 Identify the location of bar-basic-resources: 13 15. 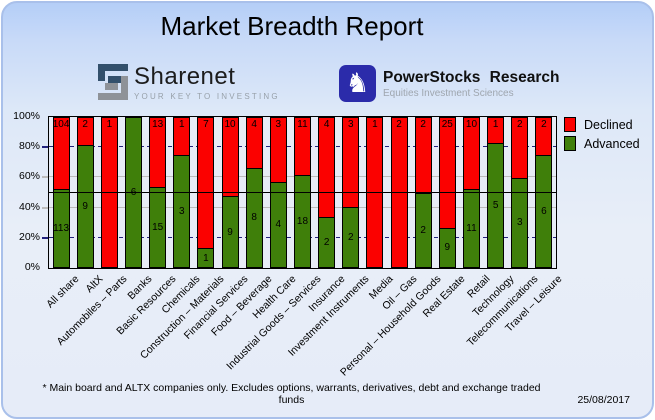
(158, 192).